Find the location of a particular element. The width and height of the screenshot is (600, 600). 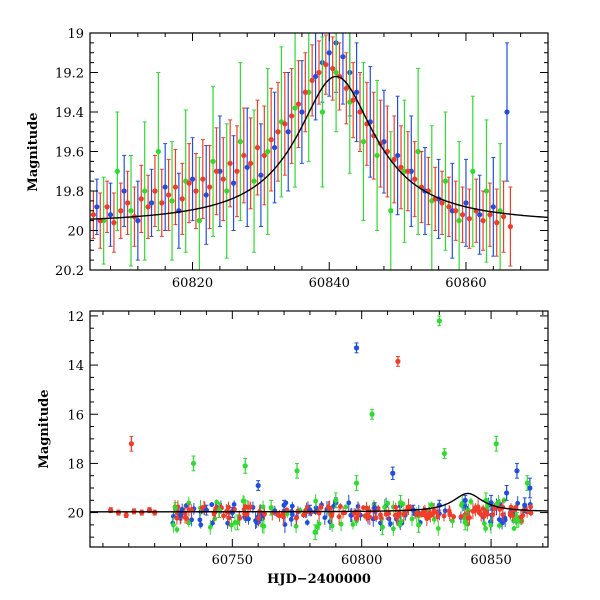

bottom-x-axis-label: HJD−2400000 is located at coordinates (319, 579).